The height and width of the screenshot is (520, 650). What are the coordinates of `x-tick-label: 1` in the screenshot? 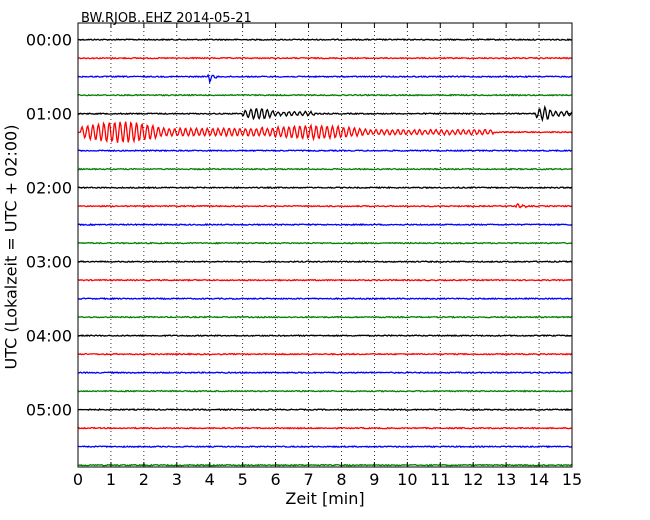 It's located at (111, 479).